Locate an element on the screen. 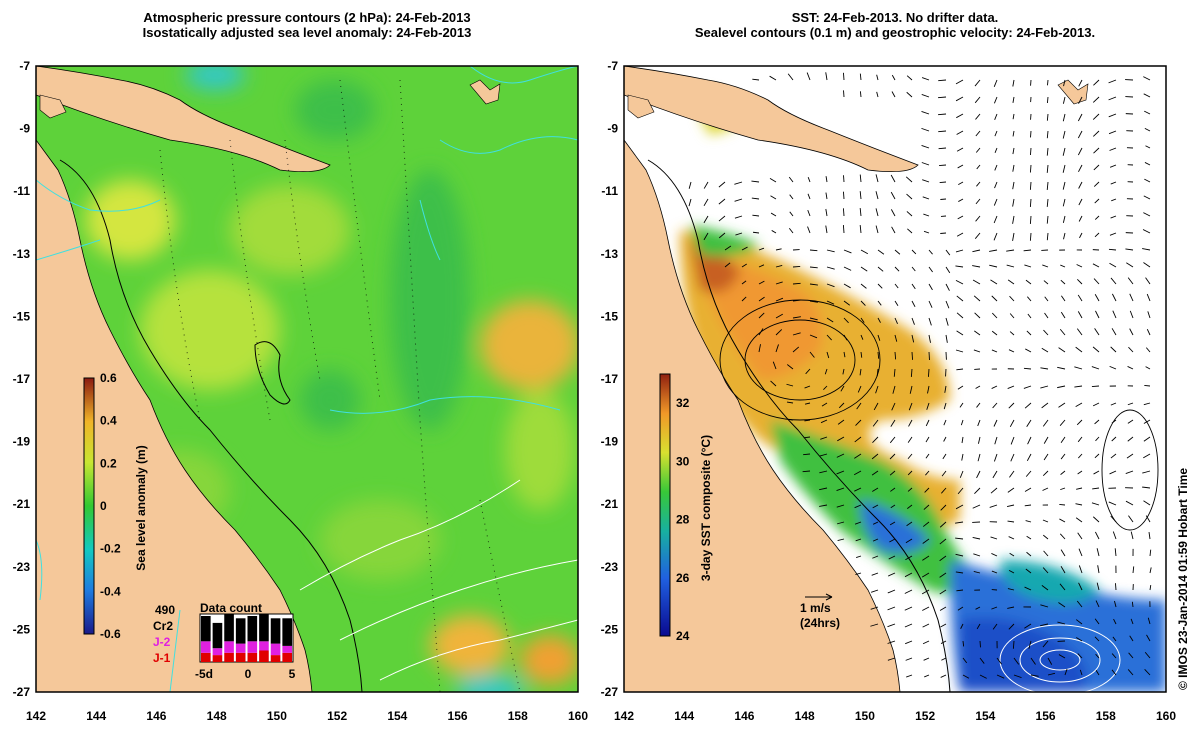  left-y-tick: -13 is located at coordinates (22, 254).